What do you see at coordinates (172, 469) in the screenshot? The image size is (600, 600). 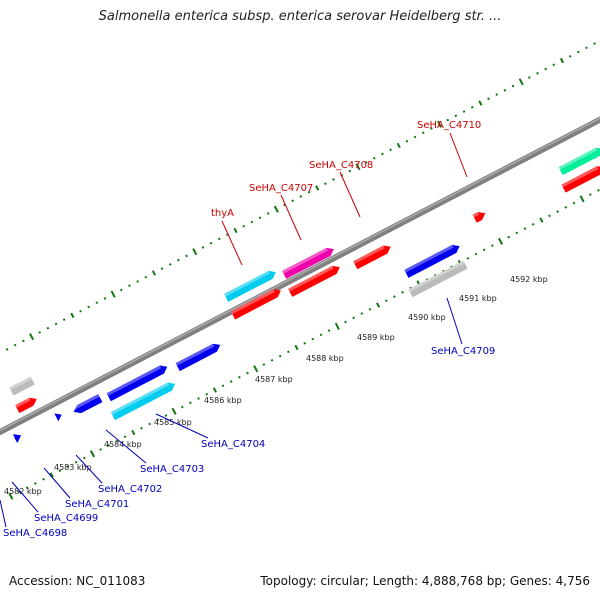 I see `gene-label: SeHA_C4703` at bounding box center [172, 469].